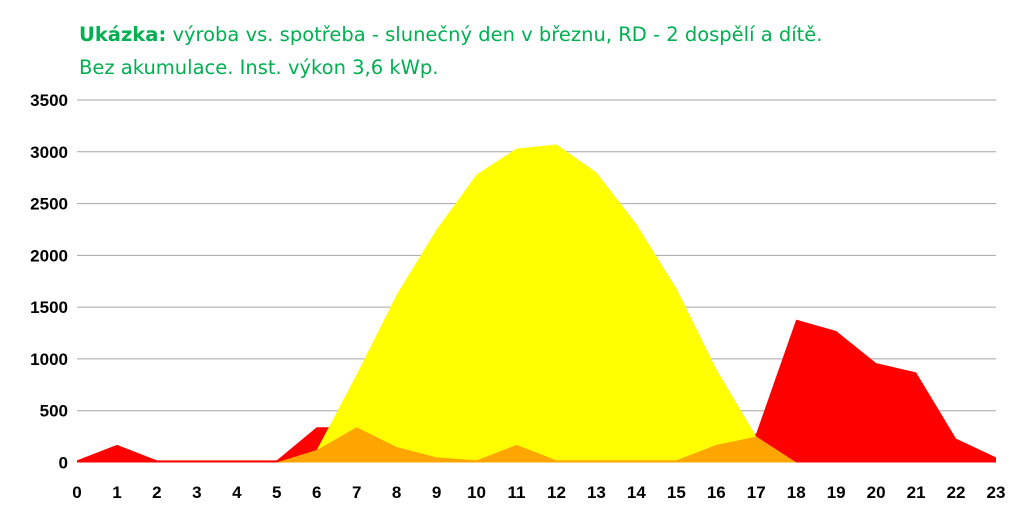 This screenshot has height=514, width=1023. I want to click on y-tick-label: 3500, so click(49, 100).